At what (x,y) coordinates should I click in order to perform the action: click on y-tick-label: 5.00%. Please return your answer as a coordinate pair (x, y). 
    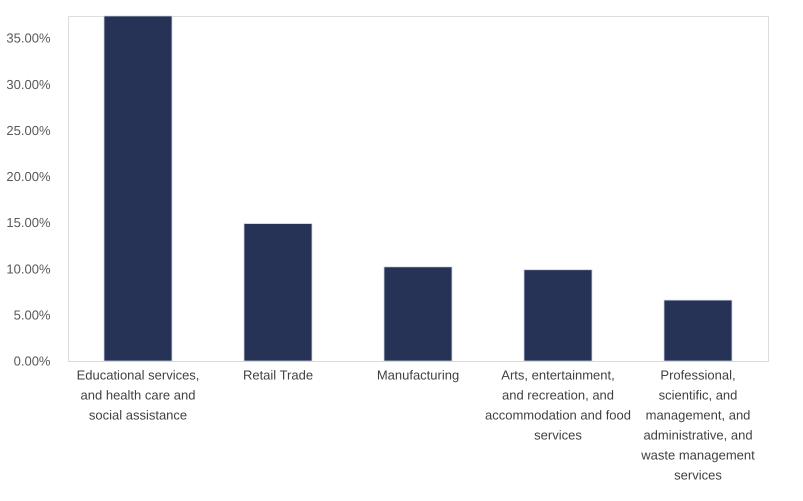
    Looking at the image, I should click on (32, 314).